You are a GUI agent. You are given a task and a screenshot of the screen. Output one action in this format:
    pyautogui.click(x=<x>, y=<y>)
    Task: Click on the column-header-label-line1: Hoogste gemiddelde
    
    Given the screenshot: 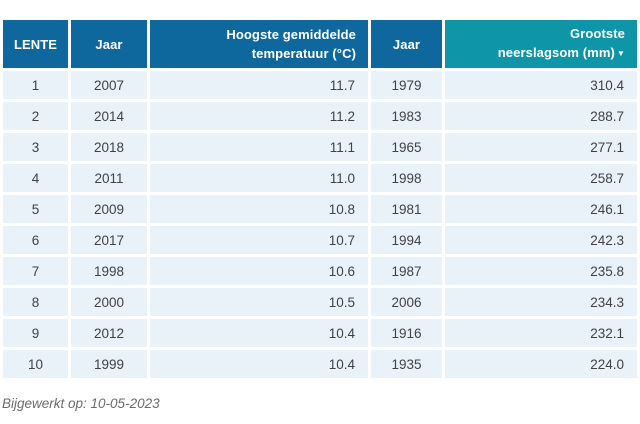 What is the action you would take?
    pyautogui.click(x=291, y=34)
    